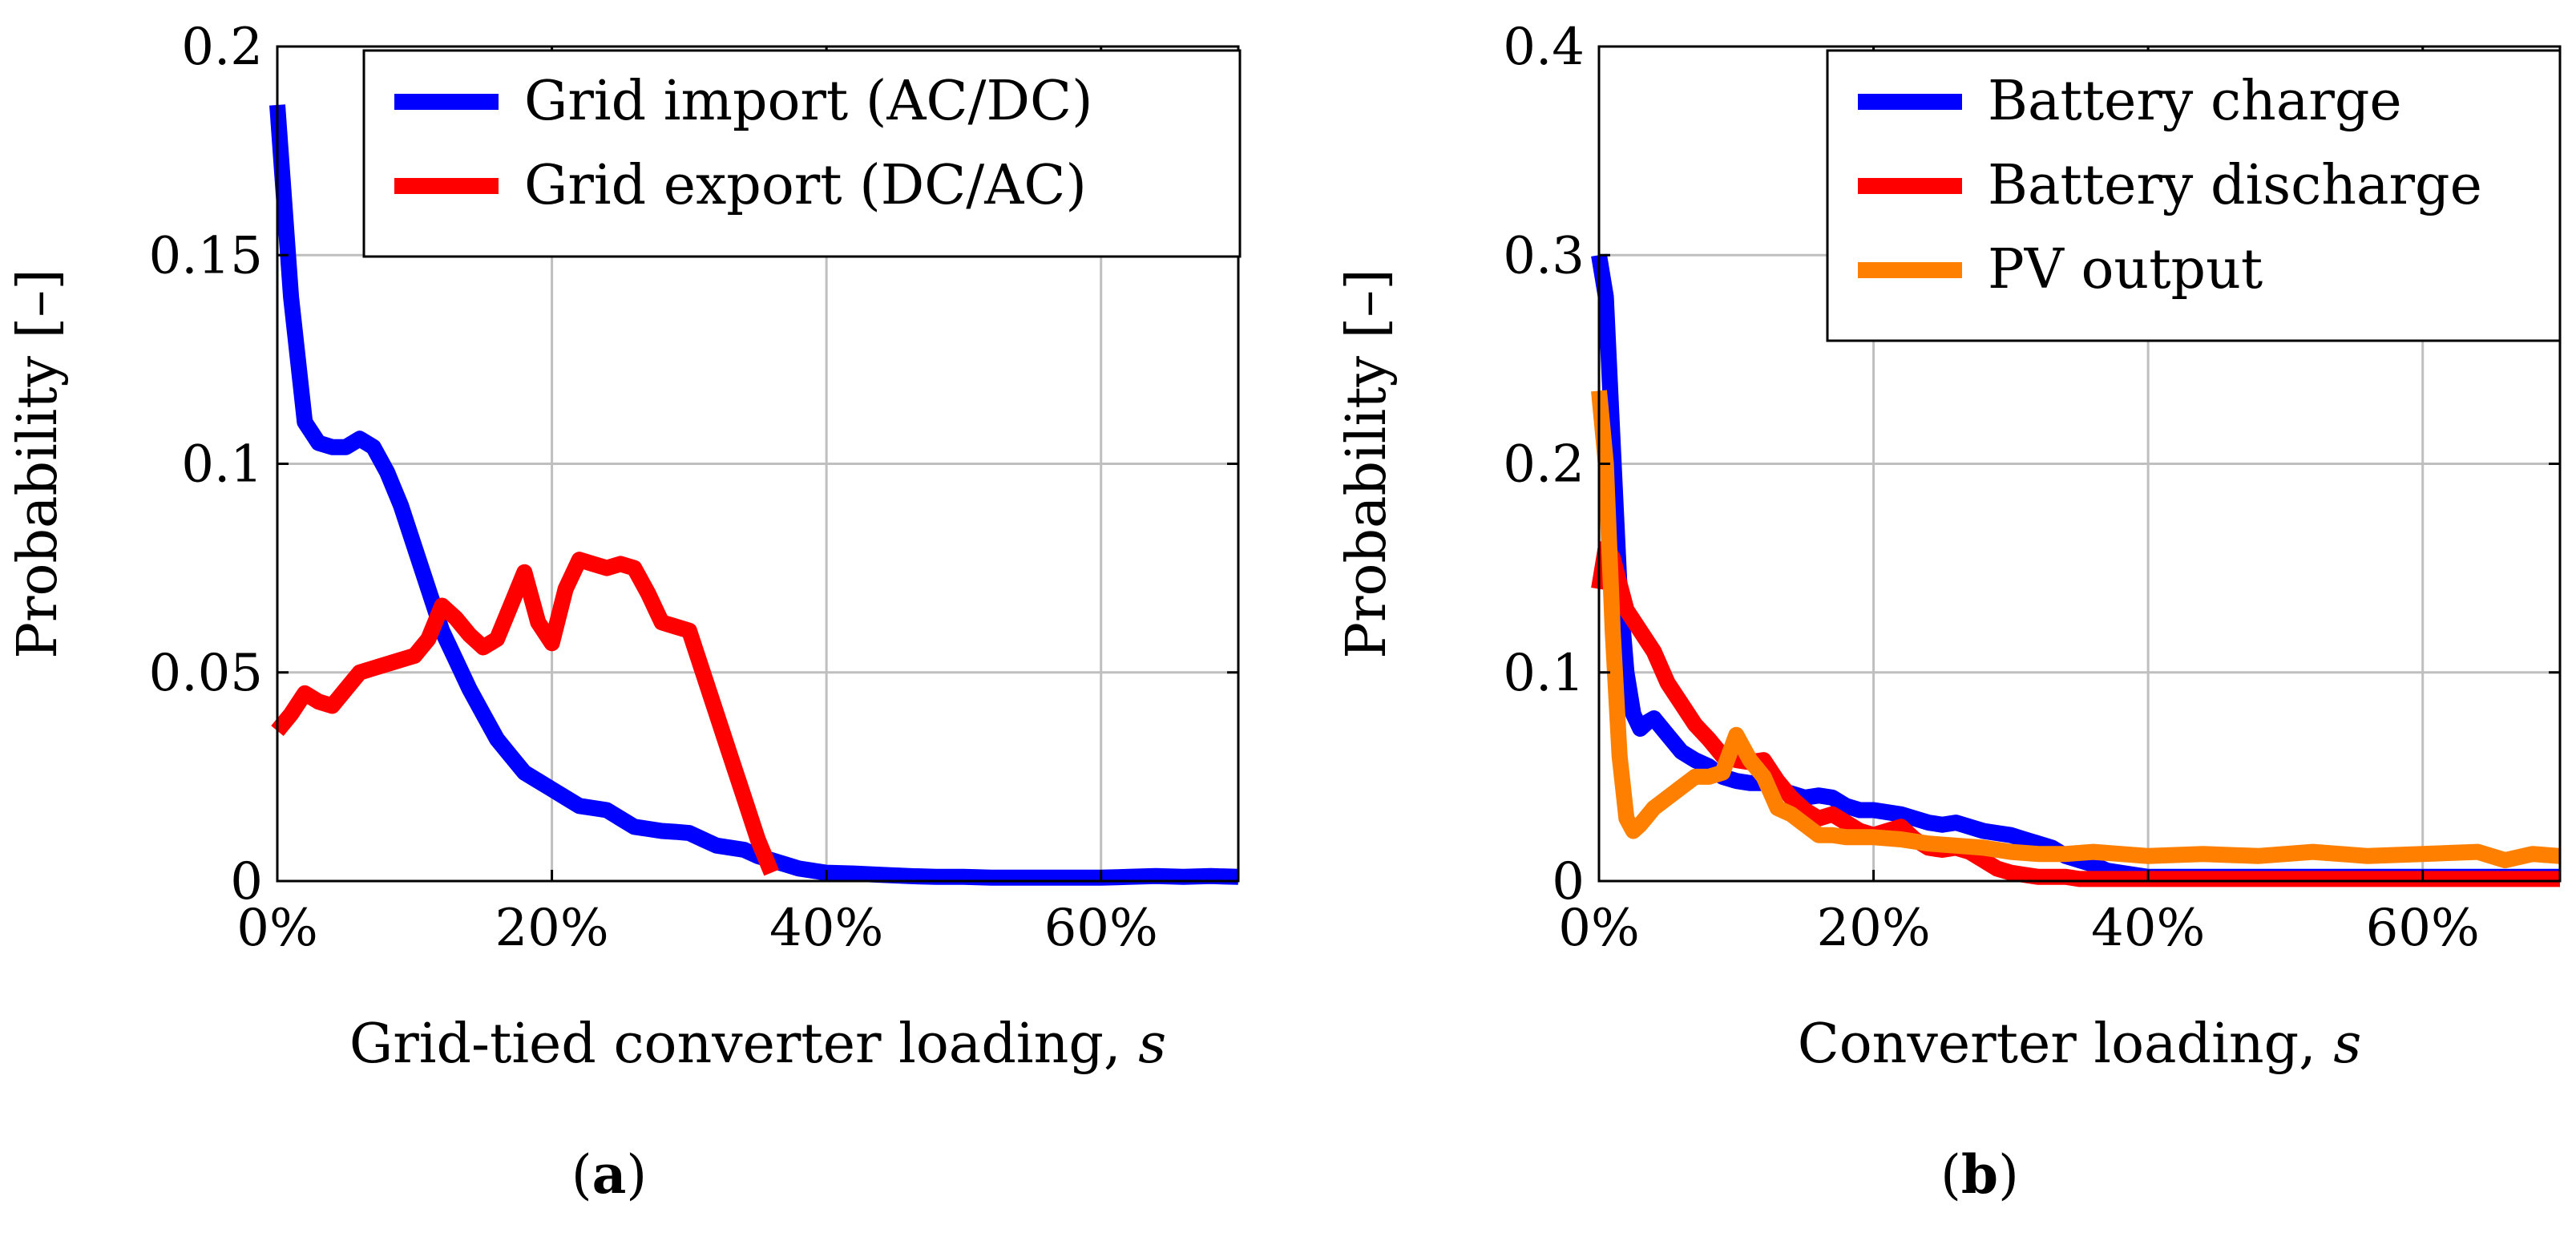 This screenshot has height=1233, width=2576. Describe the element at coordinates (2195, 101) in the screenshot. I see `legend-label-1: Battery charge` at that location.